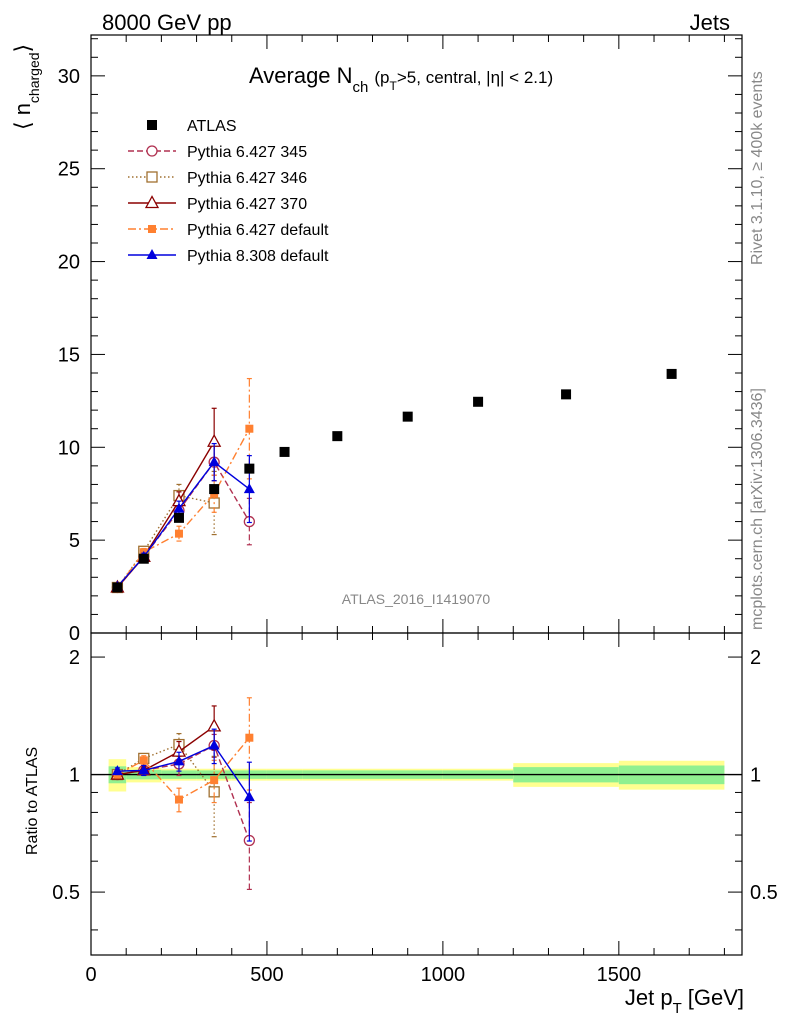  I want to click on plot-title-sub: ch, so click(361, 87).